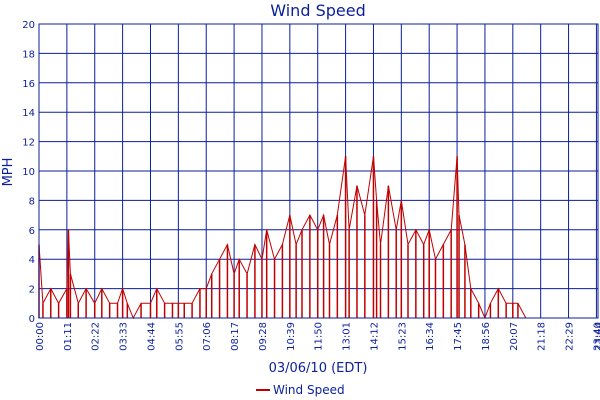 This screenshot has width=600, height=400. What do you see at coordinates (96, 336) in the screenshot?
I see `x-tick-label: 02:22` at bounding box center [96, 336].